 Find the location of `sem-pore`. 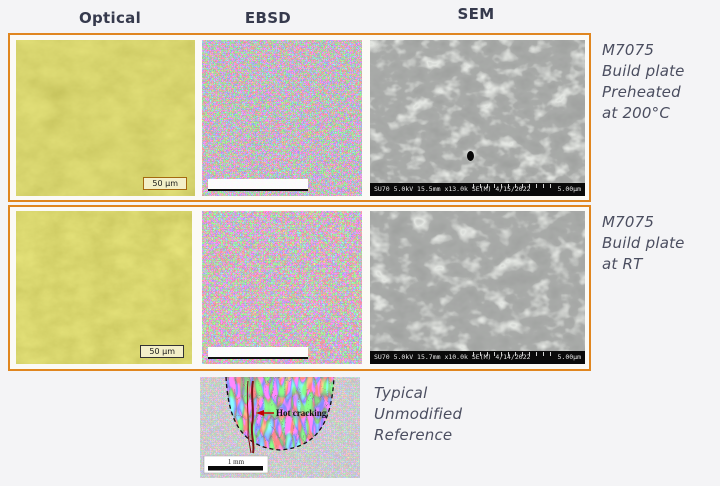

sem-pore is located at coordinates (470, 155).